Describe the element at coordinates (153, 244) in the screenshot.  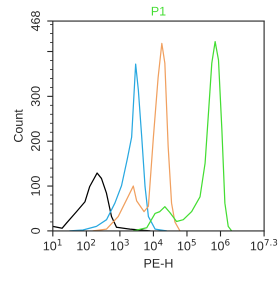
I see `x-tick-label: 10$^{4}$` at that location.